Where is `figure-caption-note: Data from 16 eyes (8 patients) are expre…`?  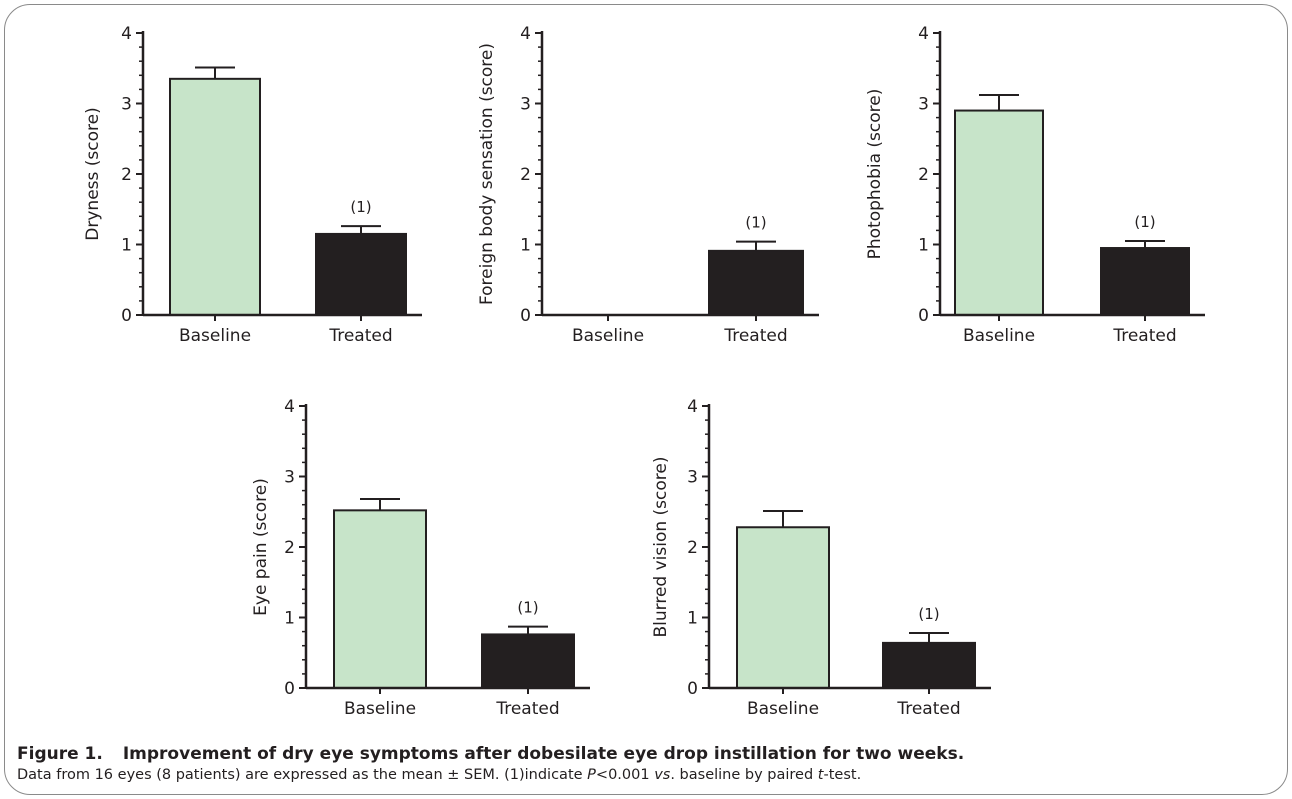
figure-caption-note: Data from 16 eyes (8 patients) are expre… is located at coordinates (439, 775).